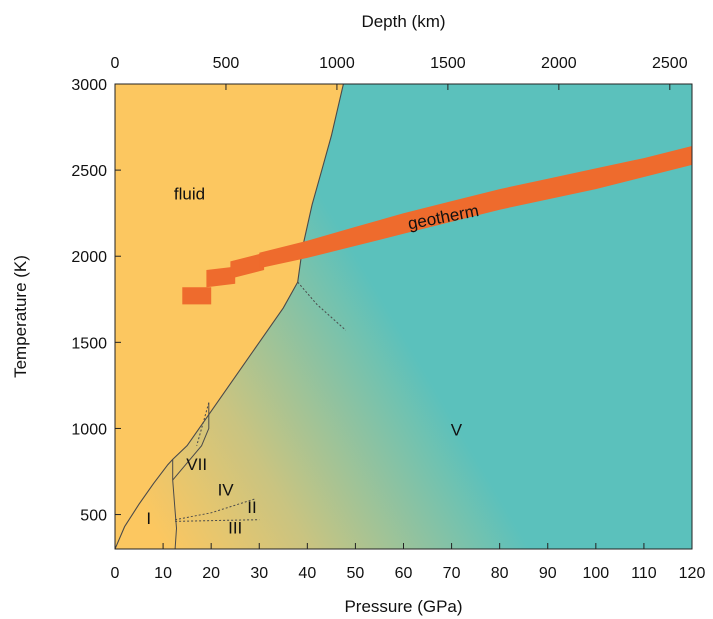 Image resolution: width=713 pixels, height=619 pixels. I want to click on y-axis: 500 1000 1500 2000 2500 3000, so click(96, 301).